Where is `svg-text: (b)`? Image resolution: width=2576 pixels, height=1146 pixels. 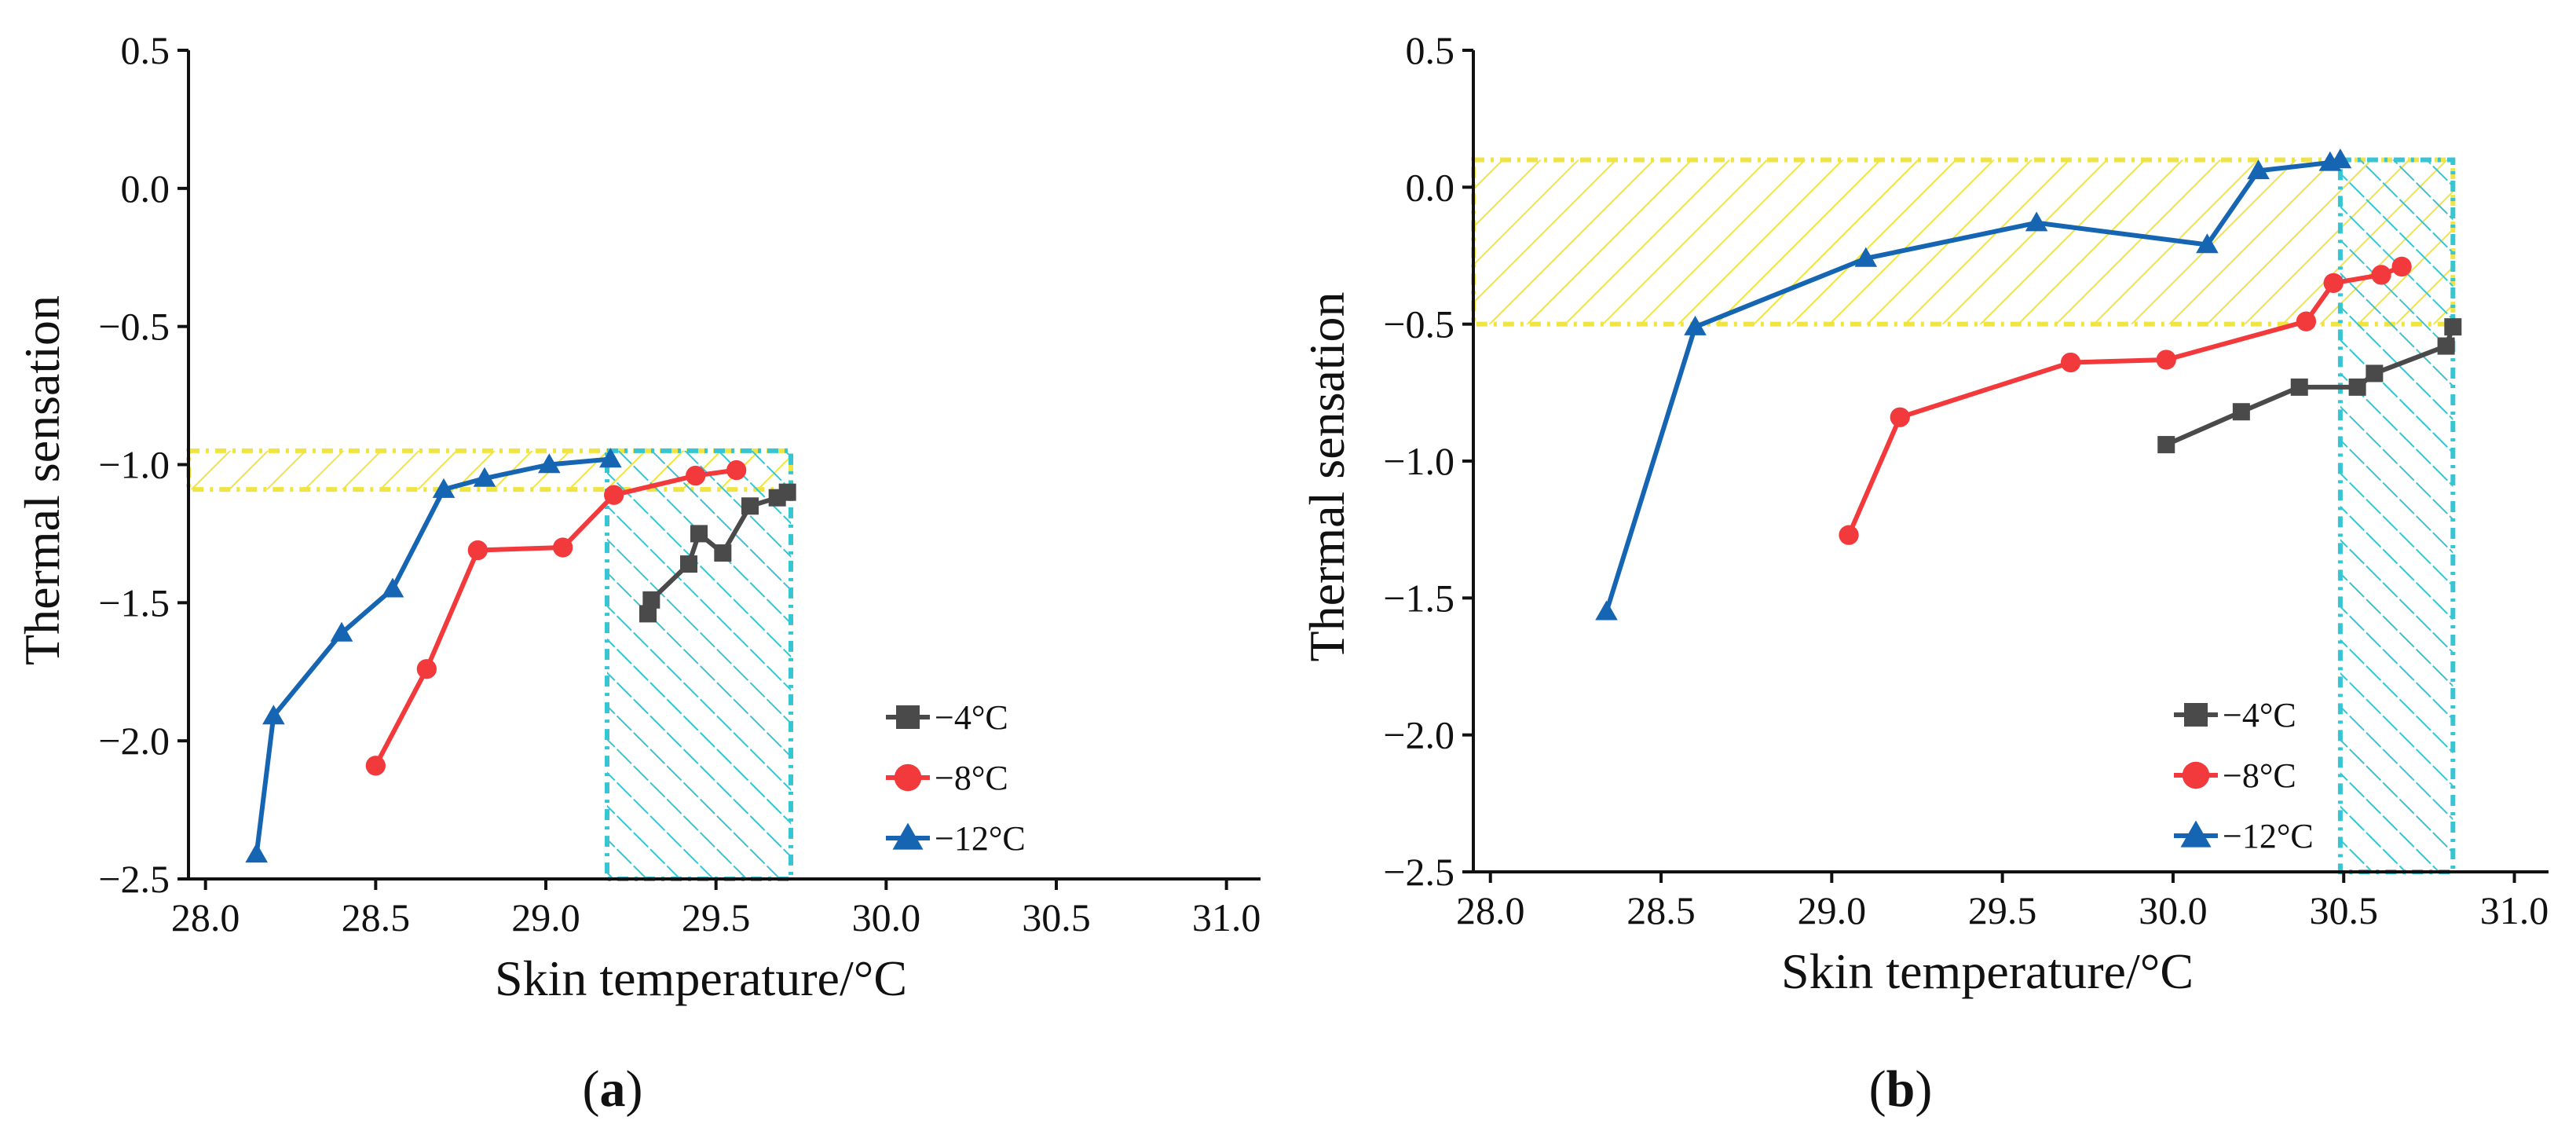 svg-text: (b) is located at coordinates (1901, 1089).